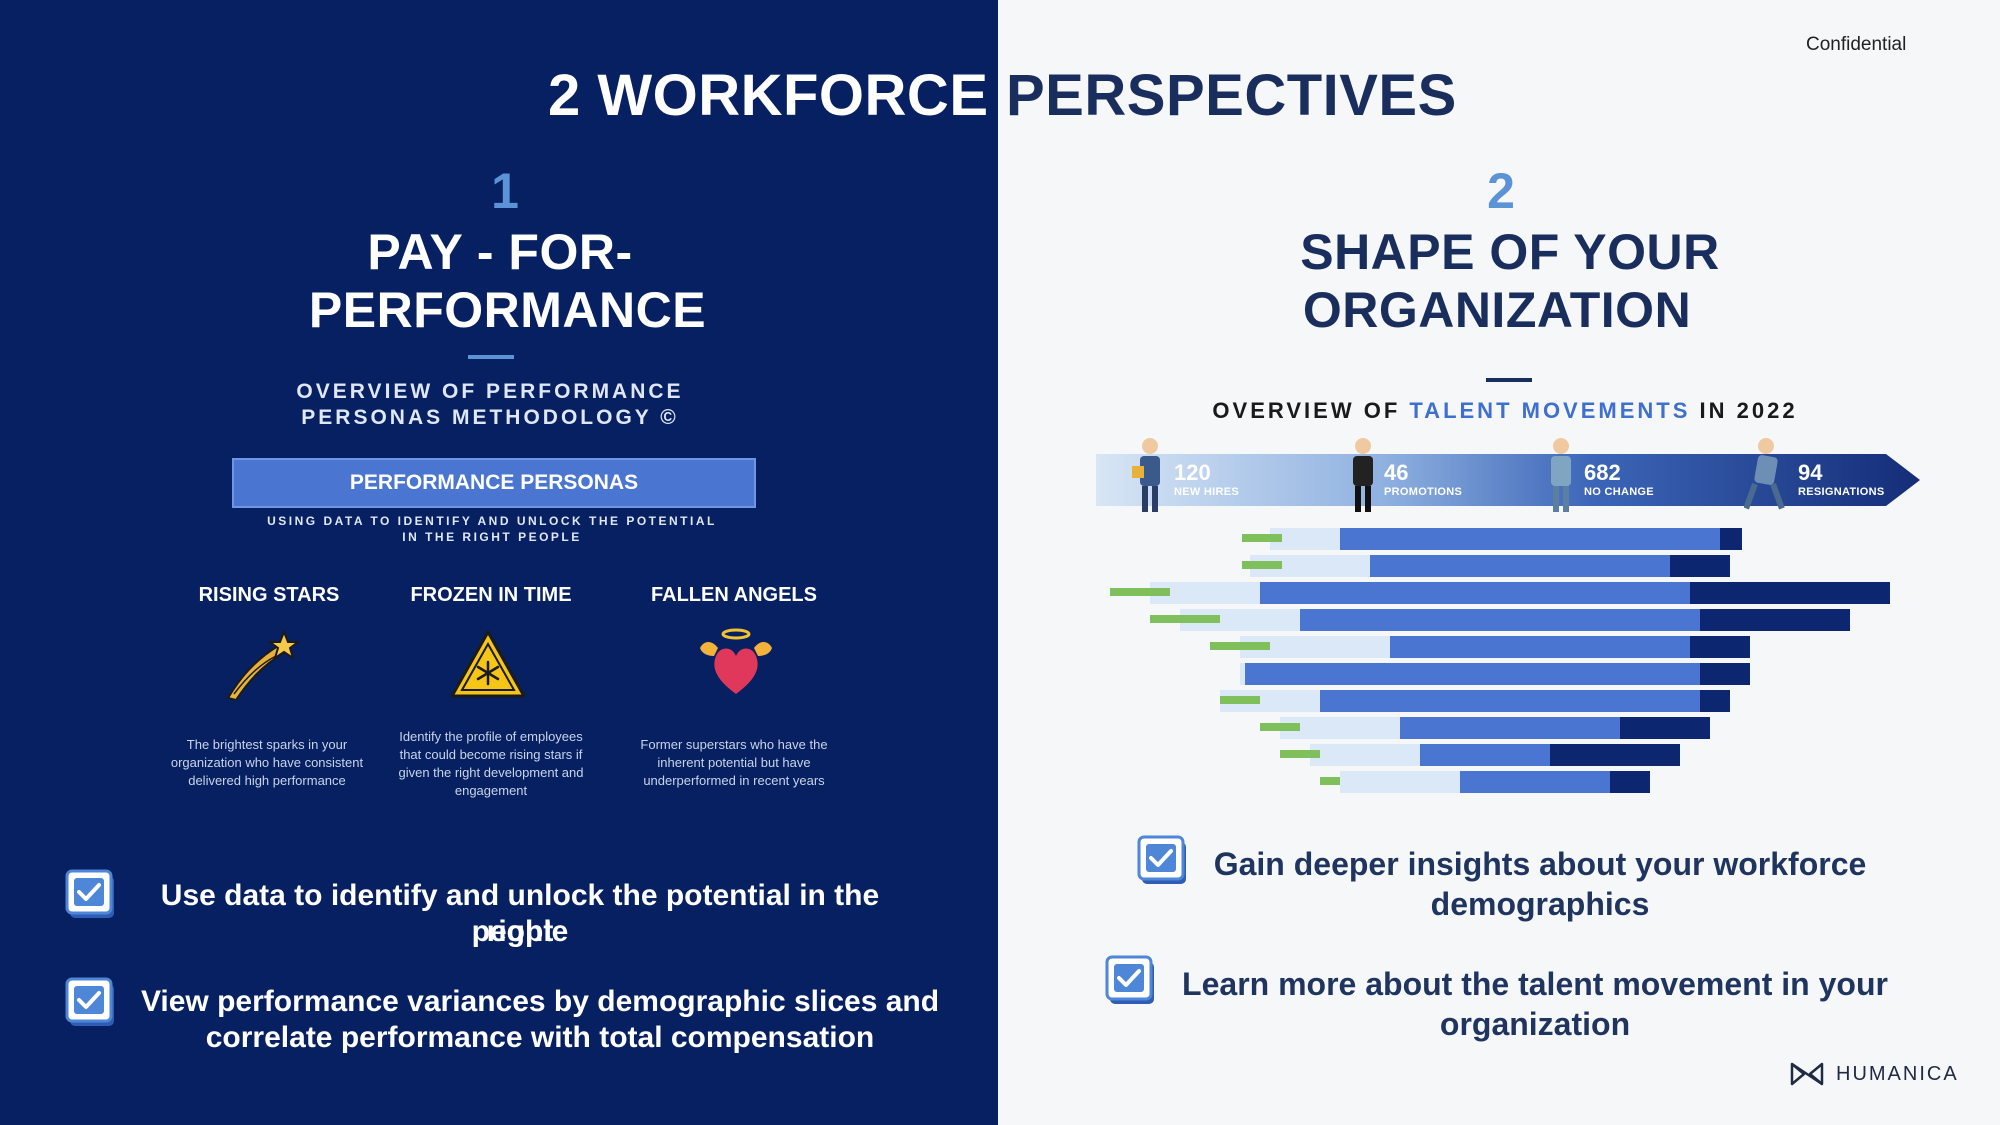 The image size is (2000, 1125). What do you see at coordinates (1508, 480) in the screenshot?
I see `talent-stats-arrow` at bounding box center [1508, 480].